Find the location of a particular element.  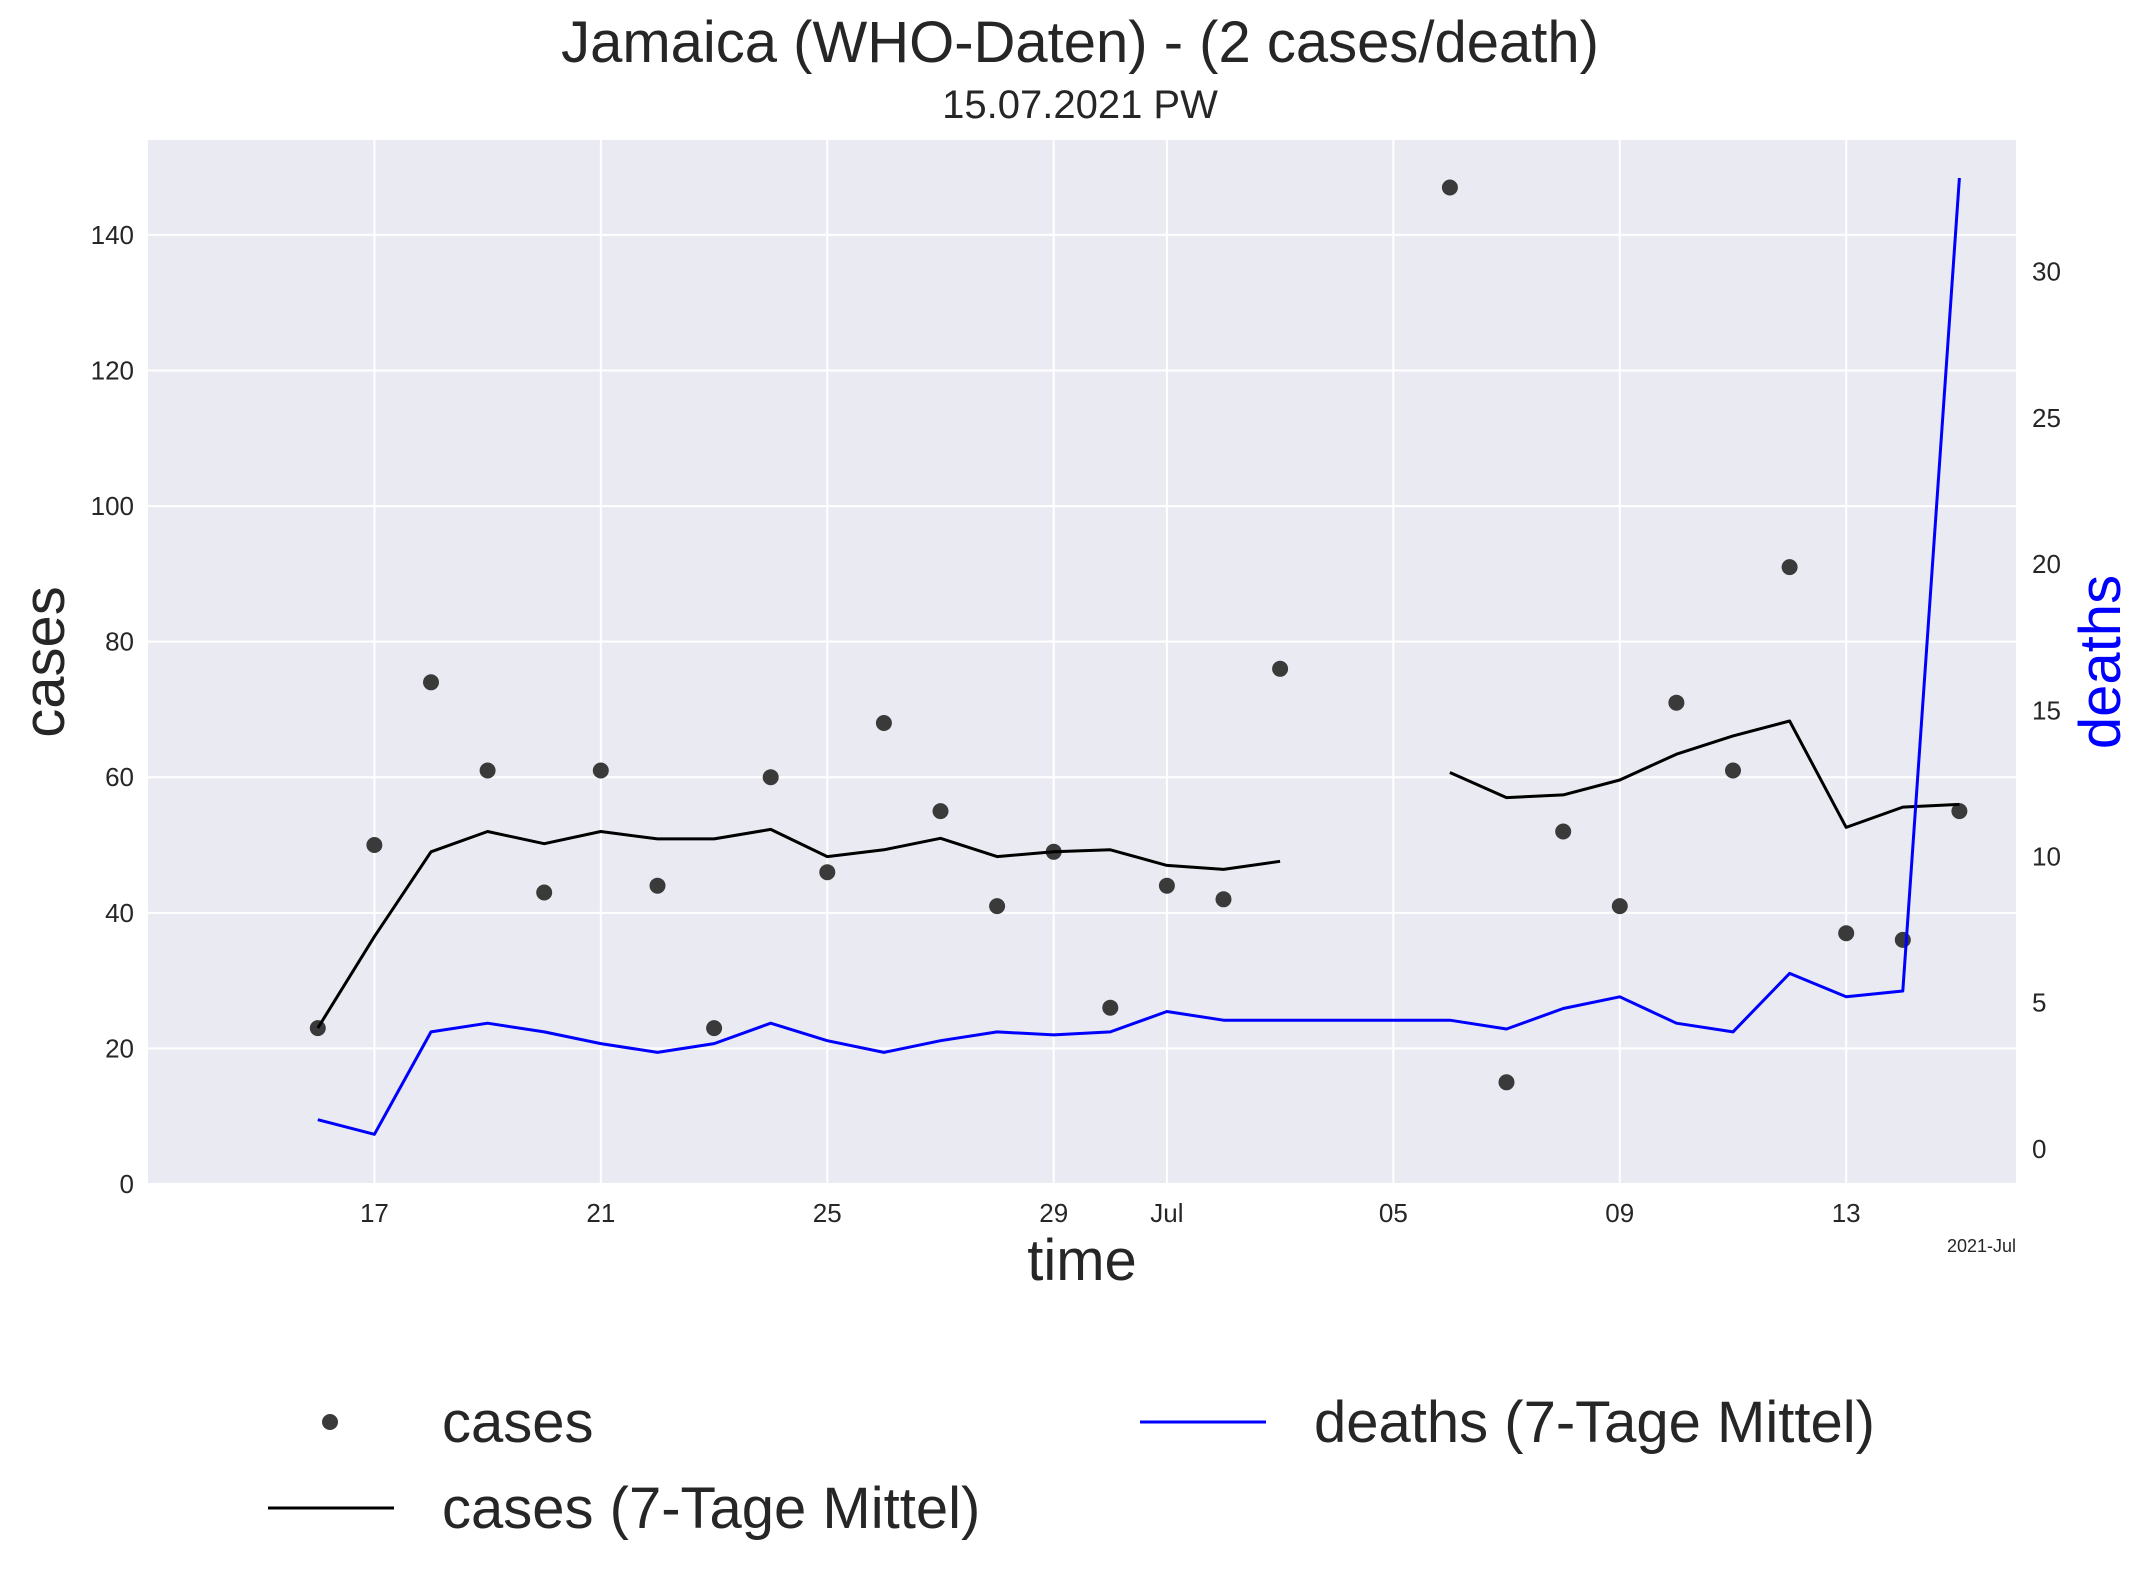

x-tick-label: 05 is located at coordinates (1393, 1213).